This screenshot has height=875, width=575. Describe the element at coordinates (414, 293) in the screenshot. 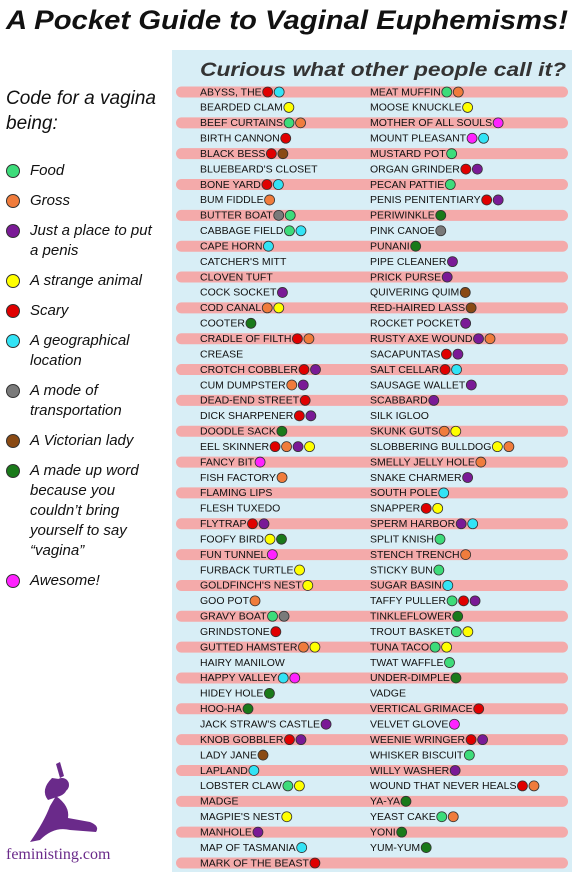

I see `euphemism: QUIVERING QUIM` at that location.